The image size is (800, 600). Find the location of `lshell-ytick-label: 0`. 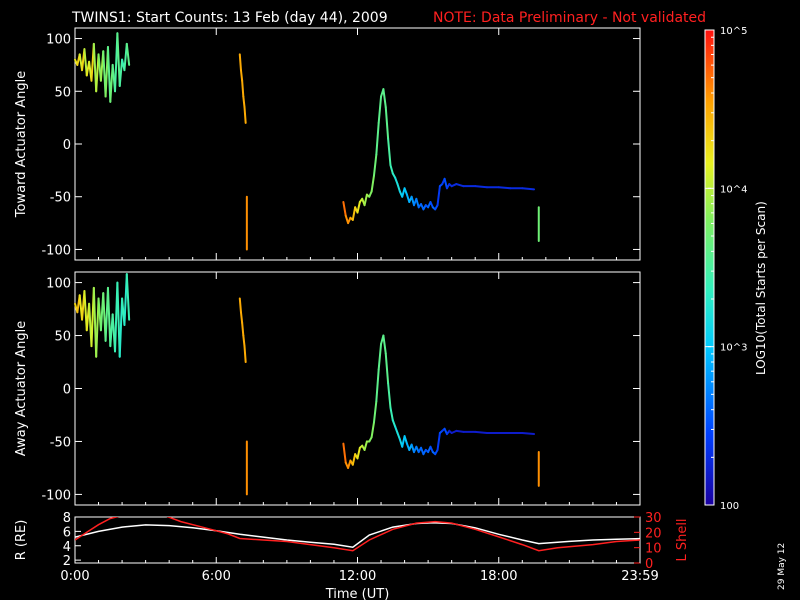

lshell-ytick-label: 0 is located at coordinates (649, 564).